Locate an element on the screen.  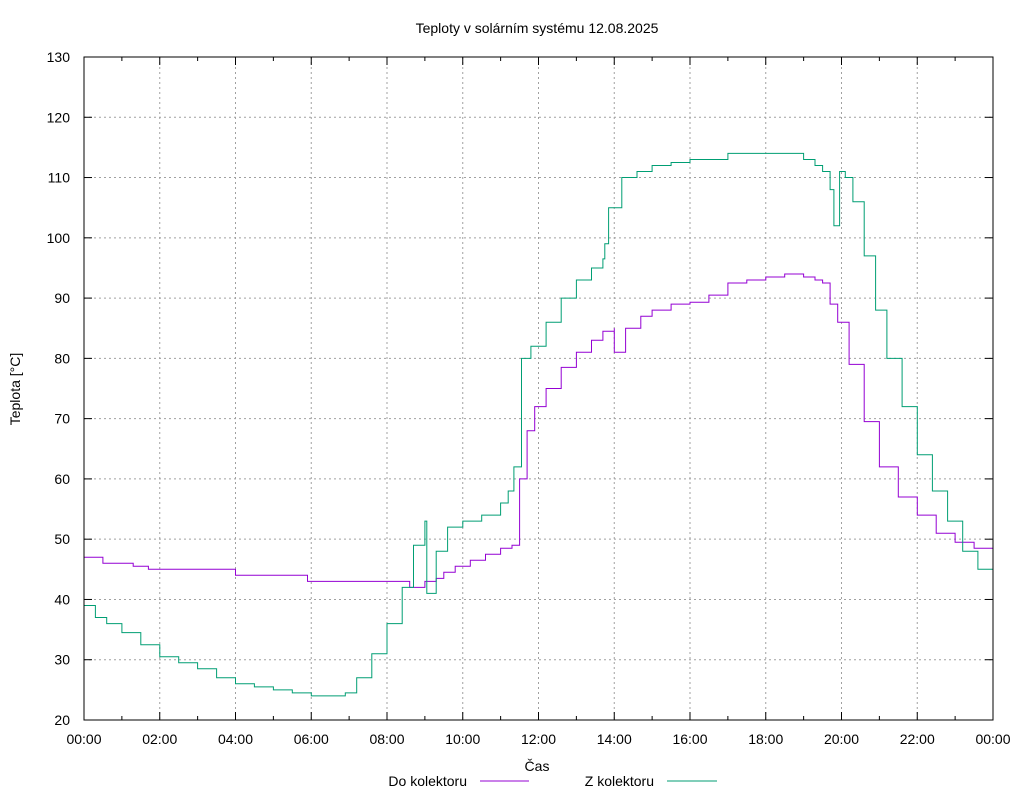
y-tick-label: 80 is located at coordinates (62, 358).